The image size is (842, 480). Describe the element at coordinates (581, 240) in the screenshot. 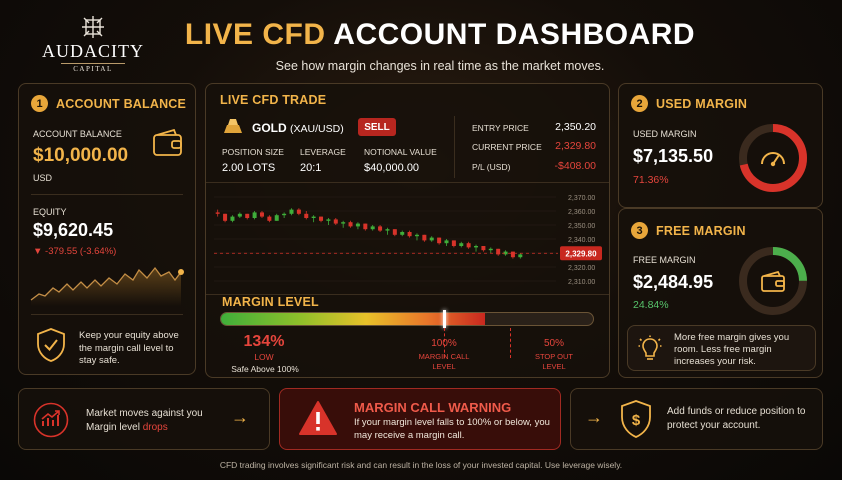

I see `price-axis-tick: 2,340.00` at that location.